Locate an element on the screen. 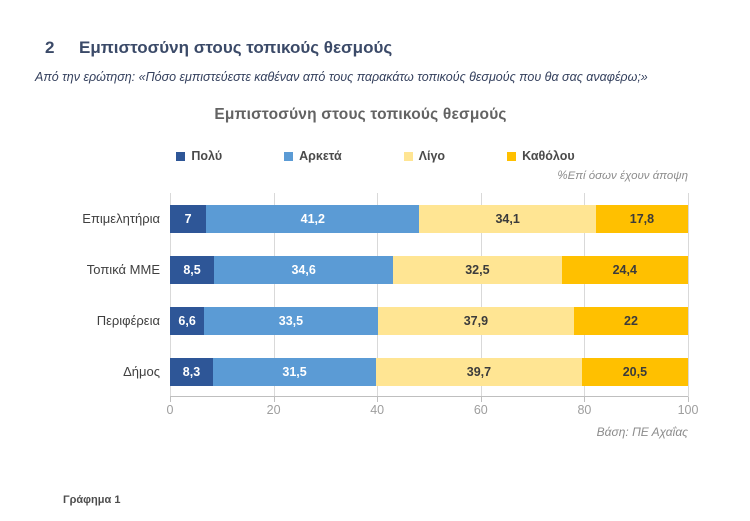  bar-segment-Αρκετά: 33,5 is located at coordinates (291, 320).